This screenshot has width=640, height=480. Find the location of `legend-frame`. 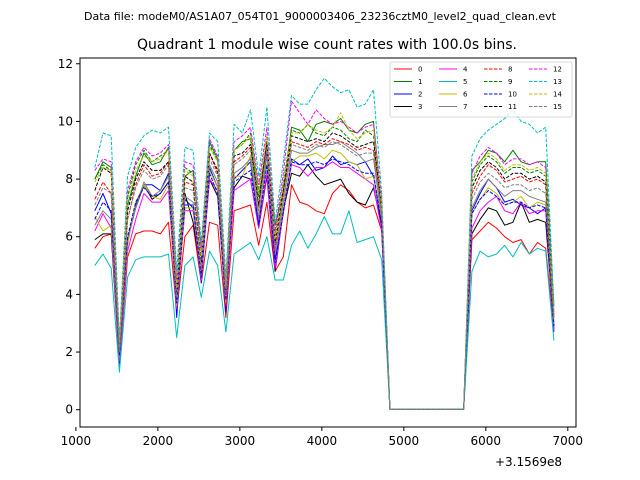

legend-frame is located at coordinates (481, 89).